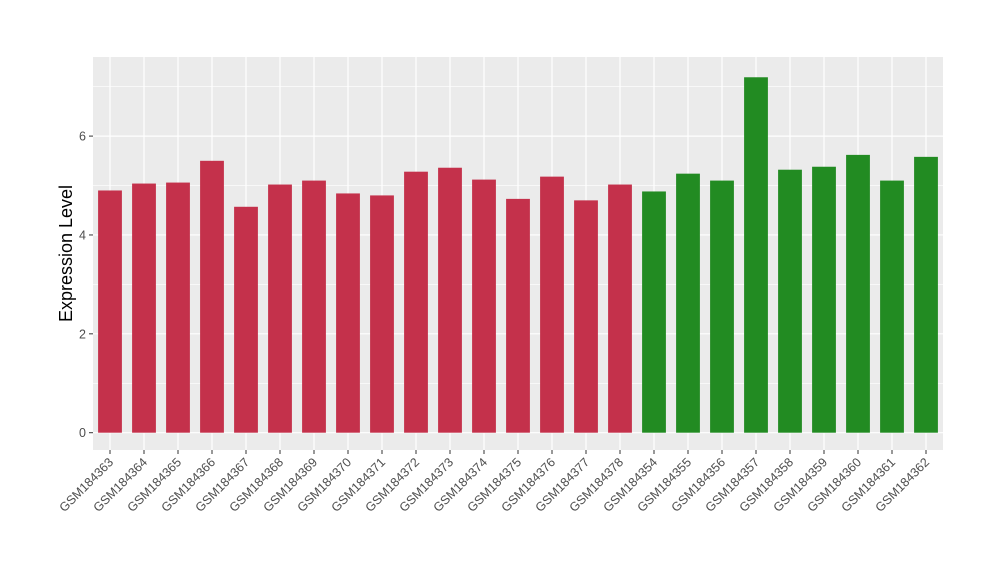  I want to click on bar-GSM184366, so click(212, 296).